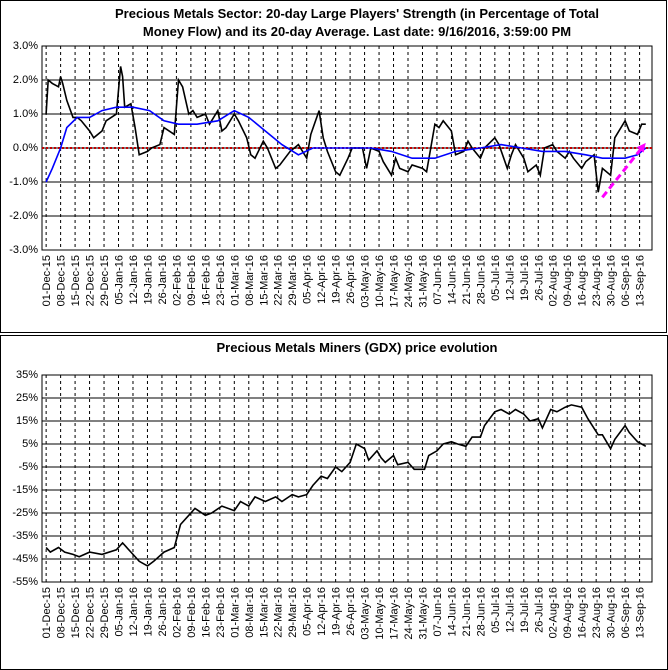  What do you see at coordinates (23, 250) in the screenshot?
I see `y-tick-label: -3.0%` at bounding box center [23, 250].